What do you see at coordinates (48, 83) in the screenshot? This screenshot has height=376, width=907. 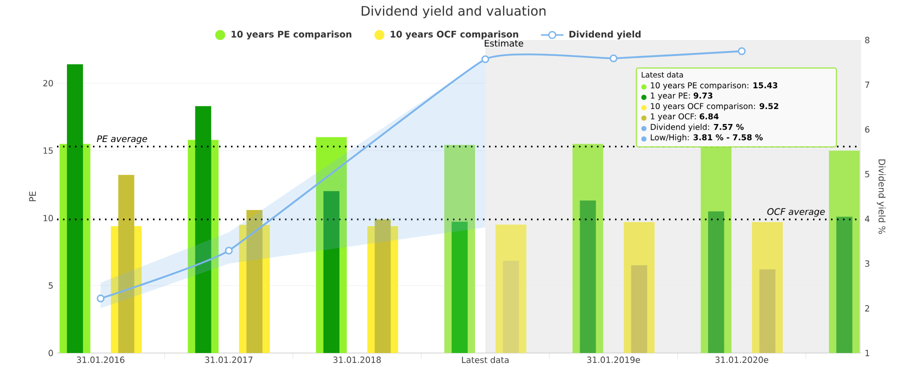 I see `y-tick-label: 20` at bounding box center [48, 83].